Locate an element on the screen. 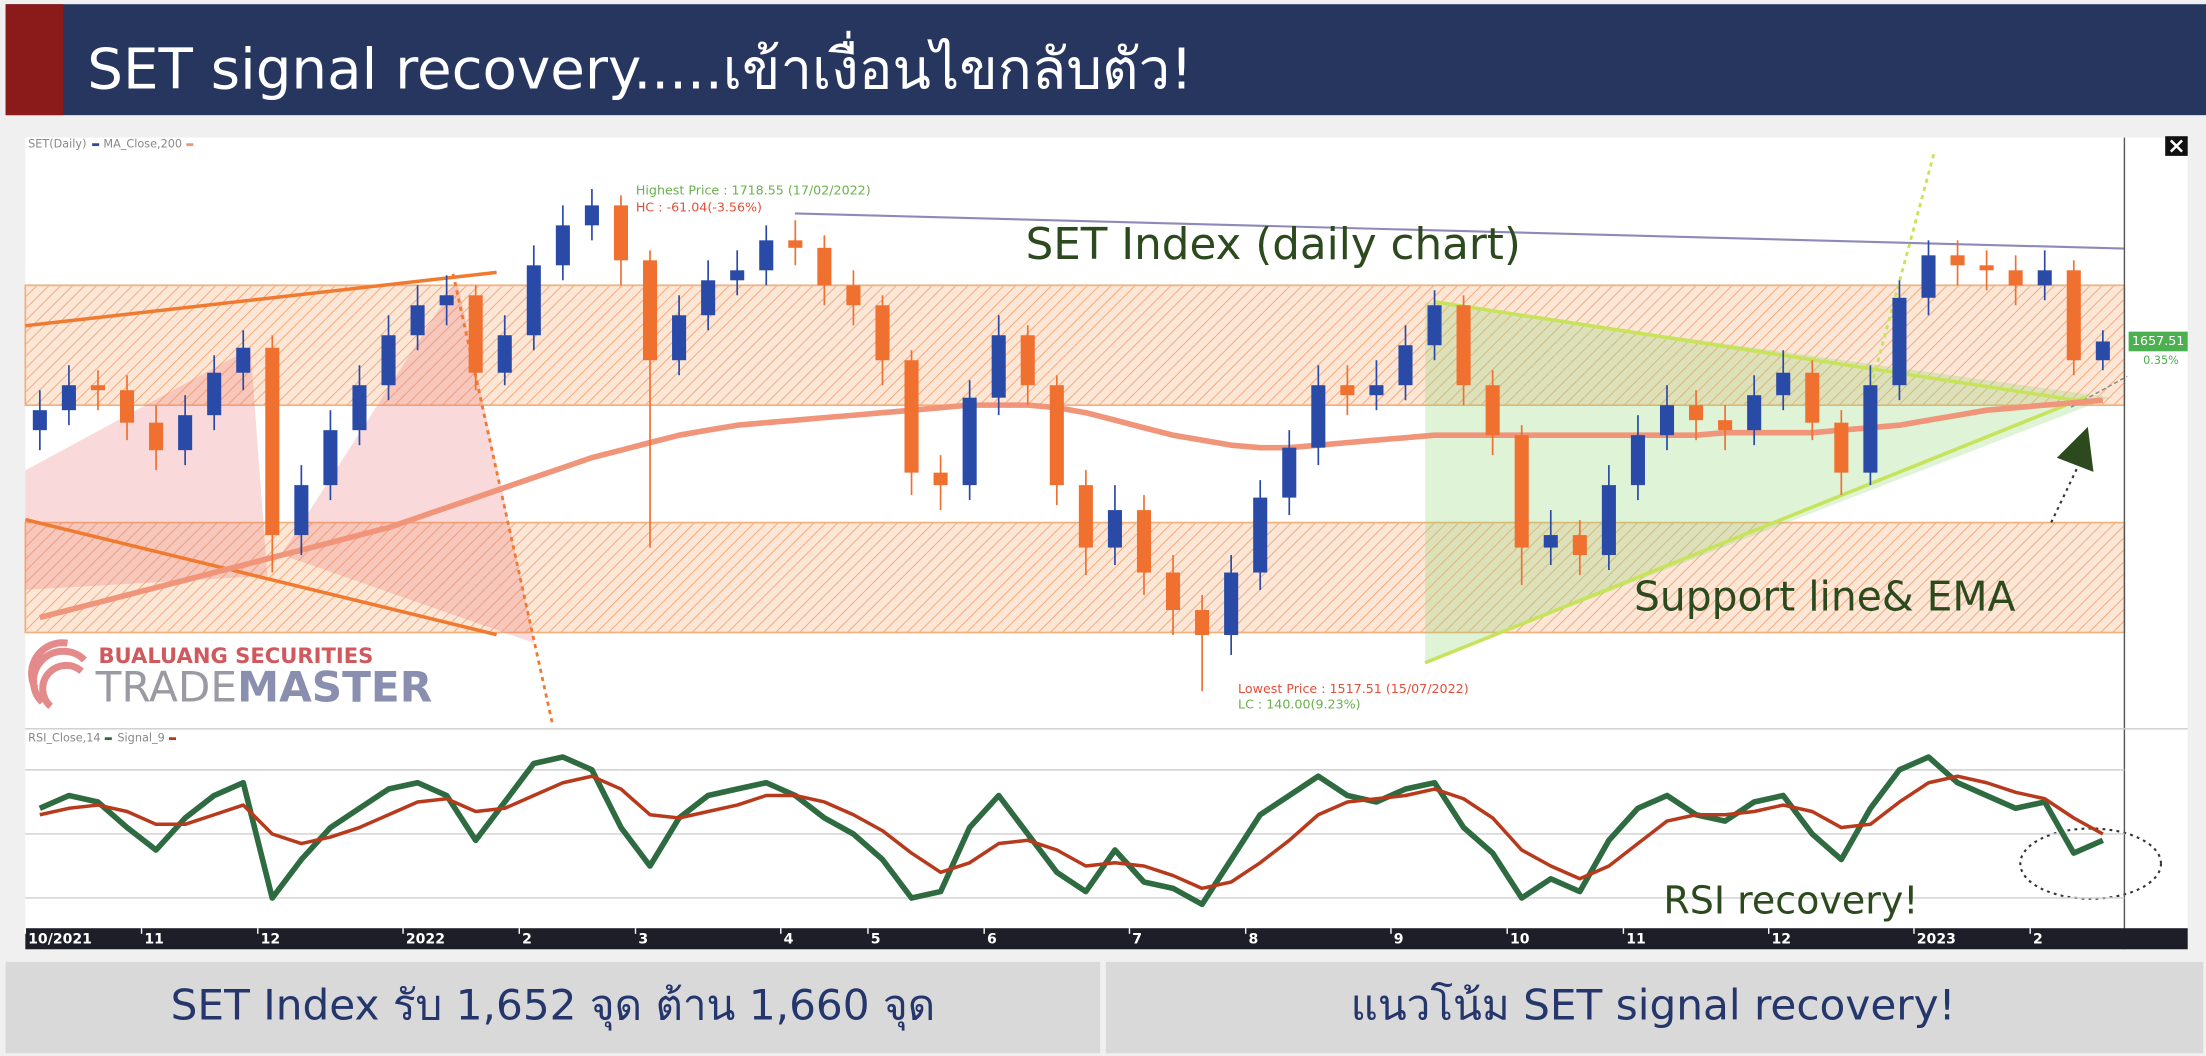  annotation: HC : -61.04(-3.56%) is located at coordinates (699, 206).